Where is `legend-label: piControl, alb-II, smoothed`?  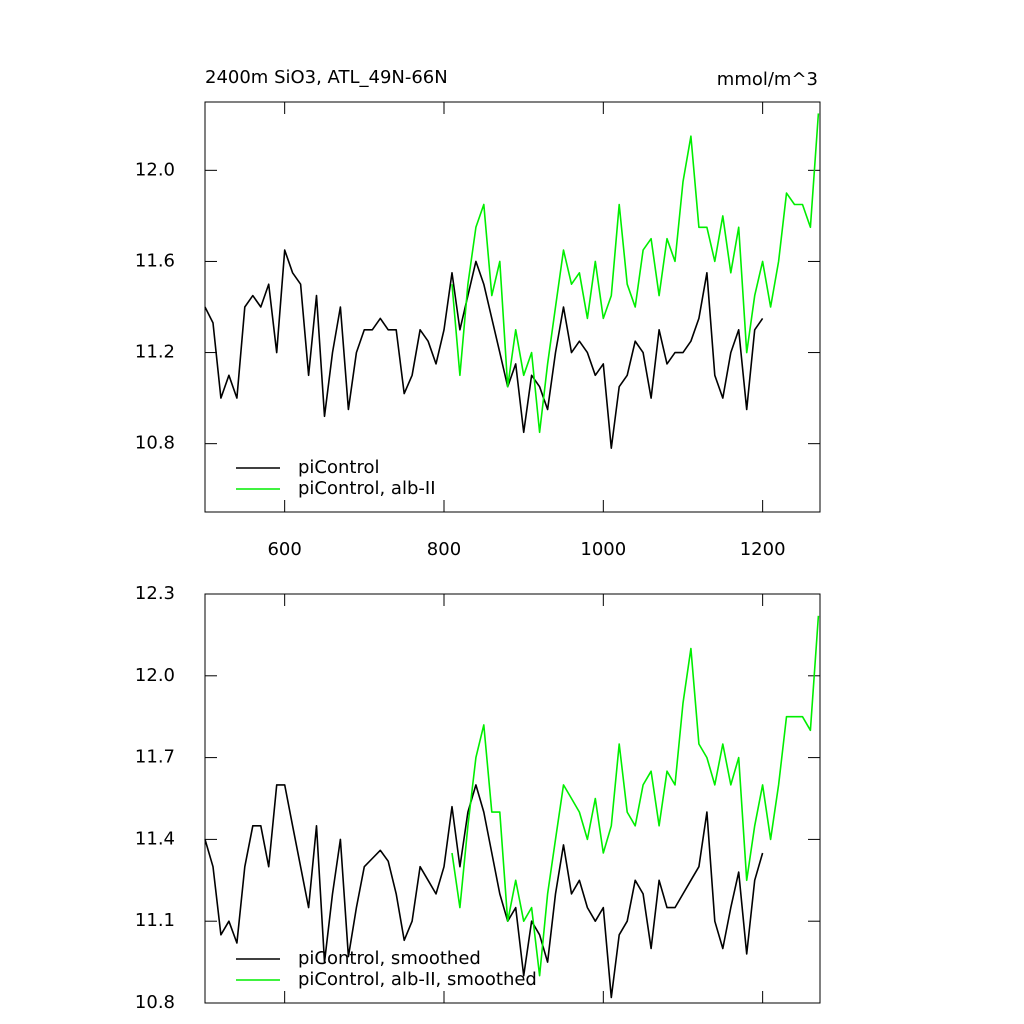 legend-label: piControl, alb-II, smoothed is located at coordinates (417, 979).